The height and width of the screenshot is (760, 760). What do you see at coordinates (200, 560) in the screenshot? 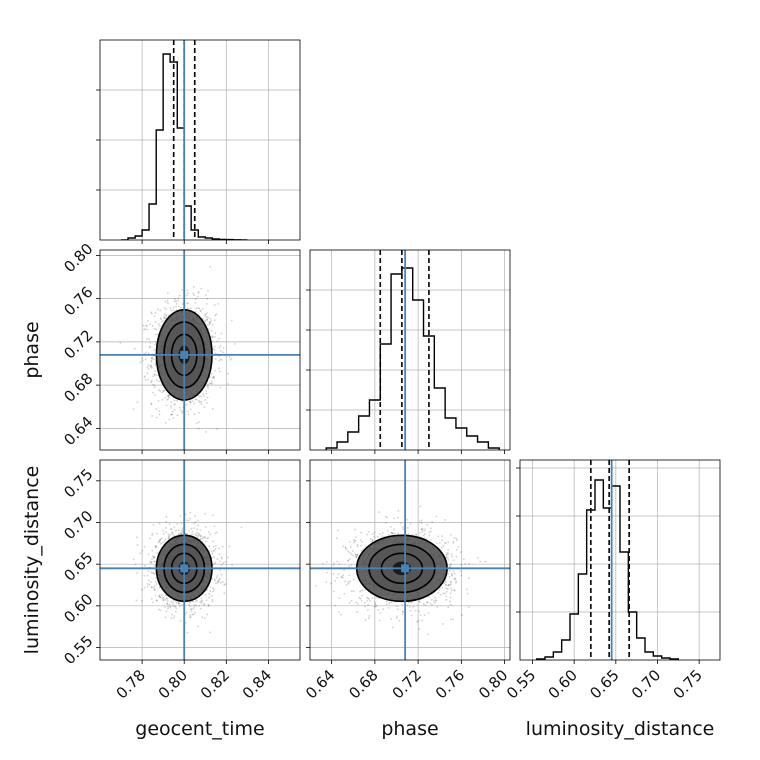
I see `panel-content-scatter-luminosity_distance-vs-geocent_time` at bounding box center [200, 560].